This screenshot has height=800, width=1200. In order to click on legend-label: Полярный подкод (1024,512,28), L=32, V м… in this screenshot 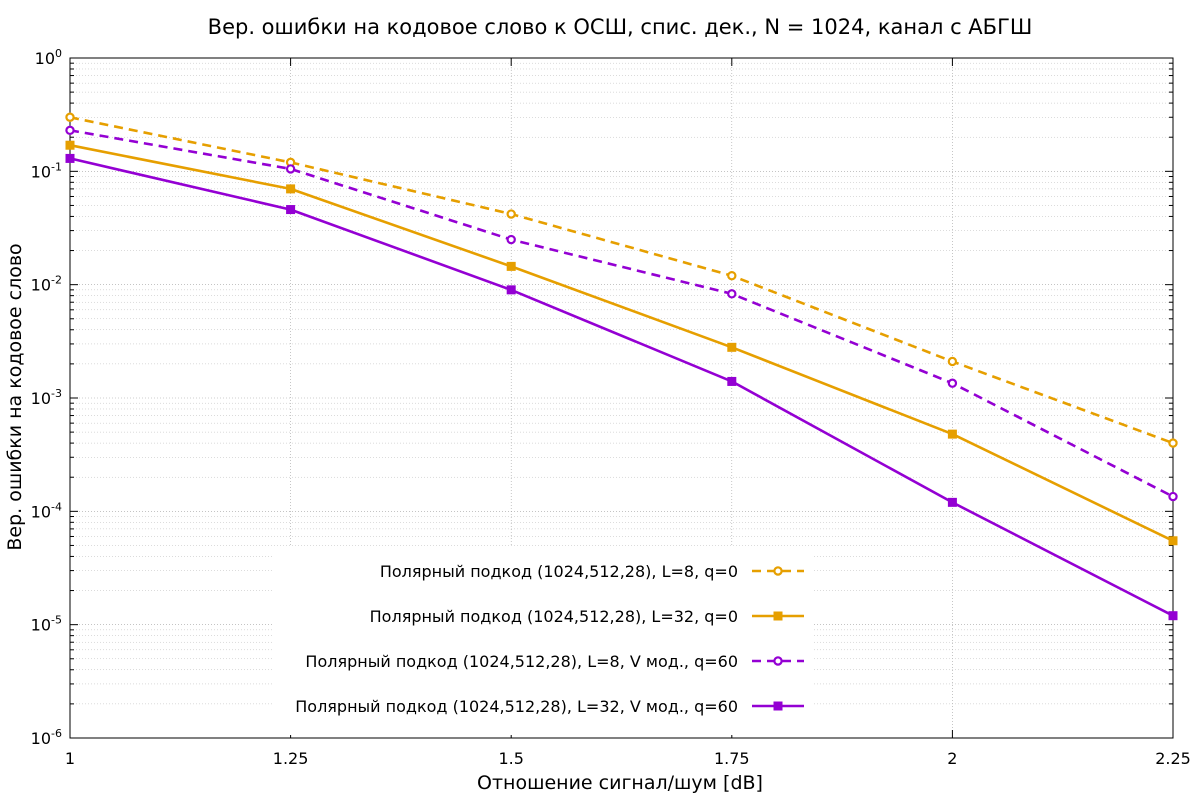, I will do `click(516, 706)`.